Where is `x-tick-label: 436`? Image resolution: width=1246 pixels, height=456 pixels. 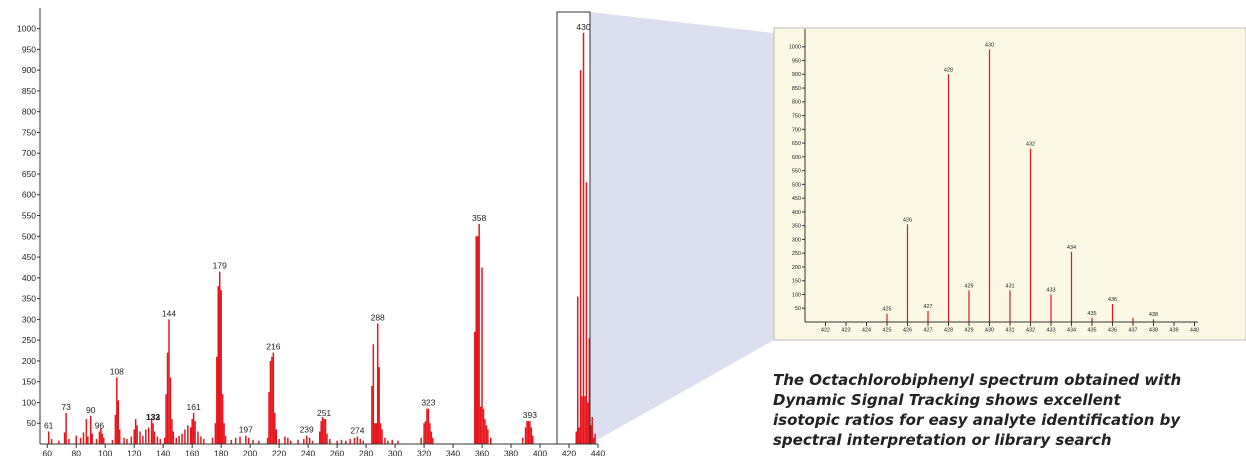 x-tick-label: 436 is located at coordinates (1112, 331).